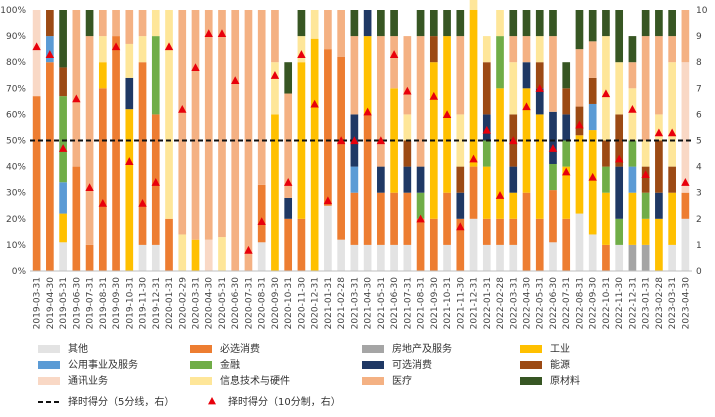  I want to click on x-tick-label: 2021-12-31, so click(475, 303).